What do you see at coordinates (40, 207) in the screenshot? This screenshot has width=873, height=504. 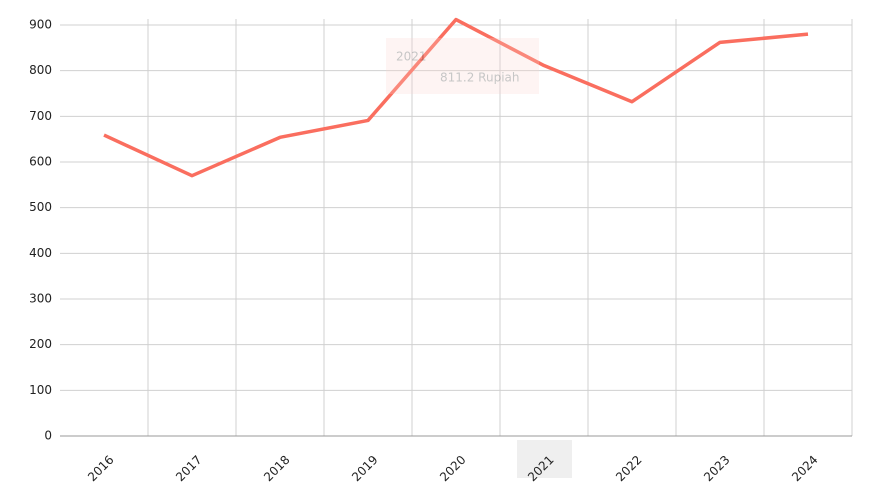 I see `y-tick-label: 500` at bounding box center [40, 207].